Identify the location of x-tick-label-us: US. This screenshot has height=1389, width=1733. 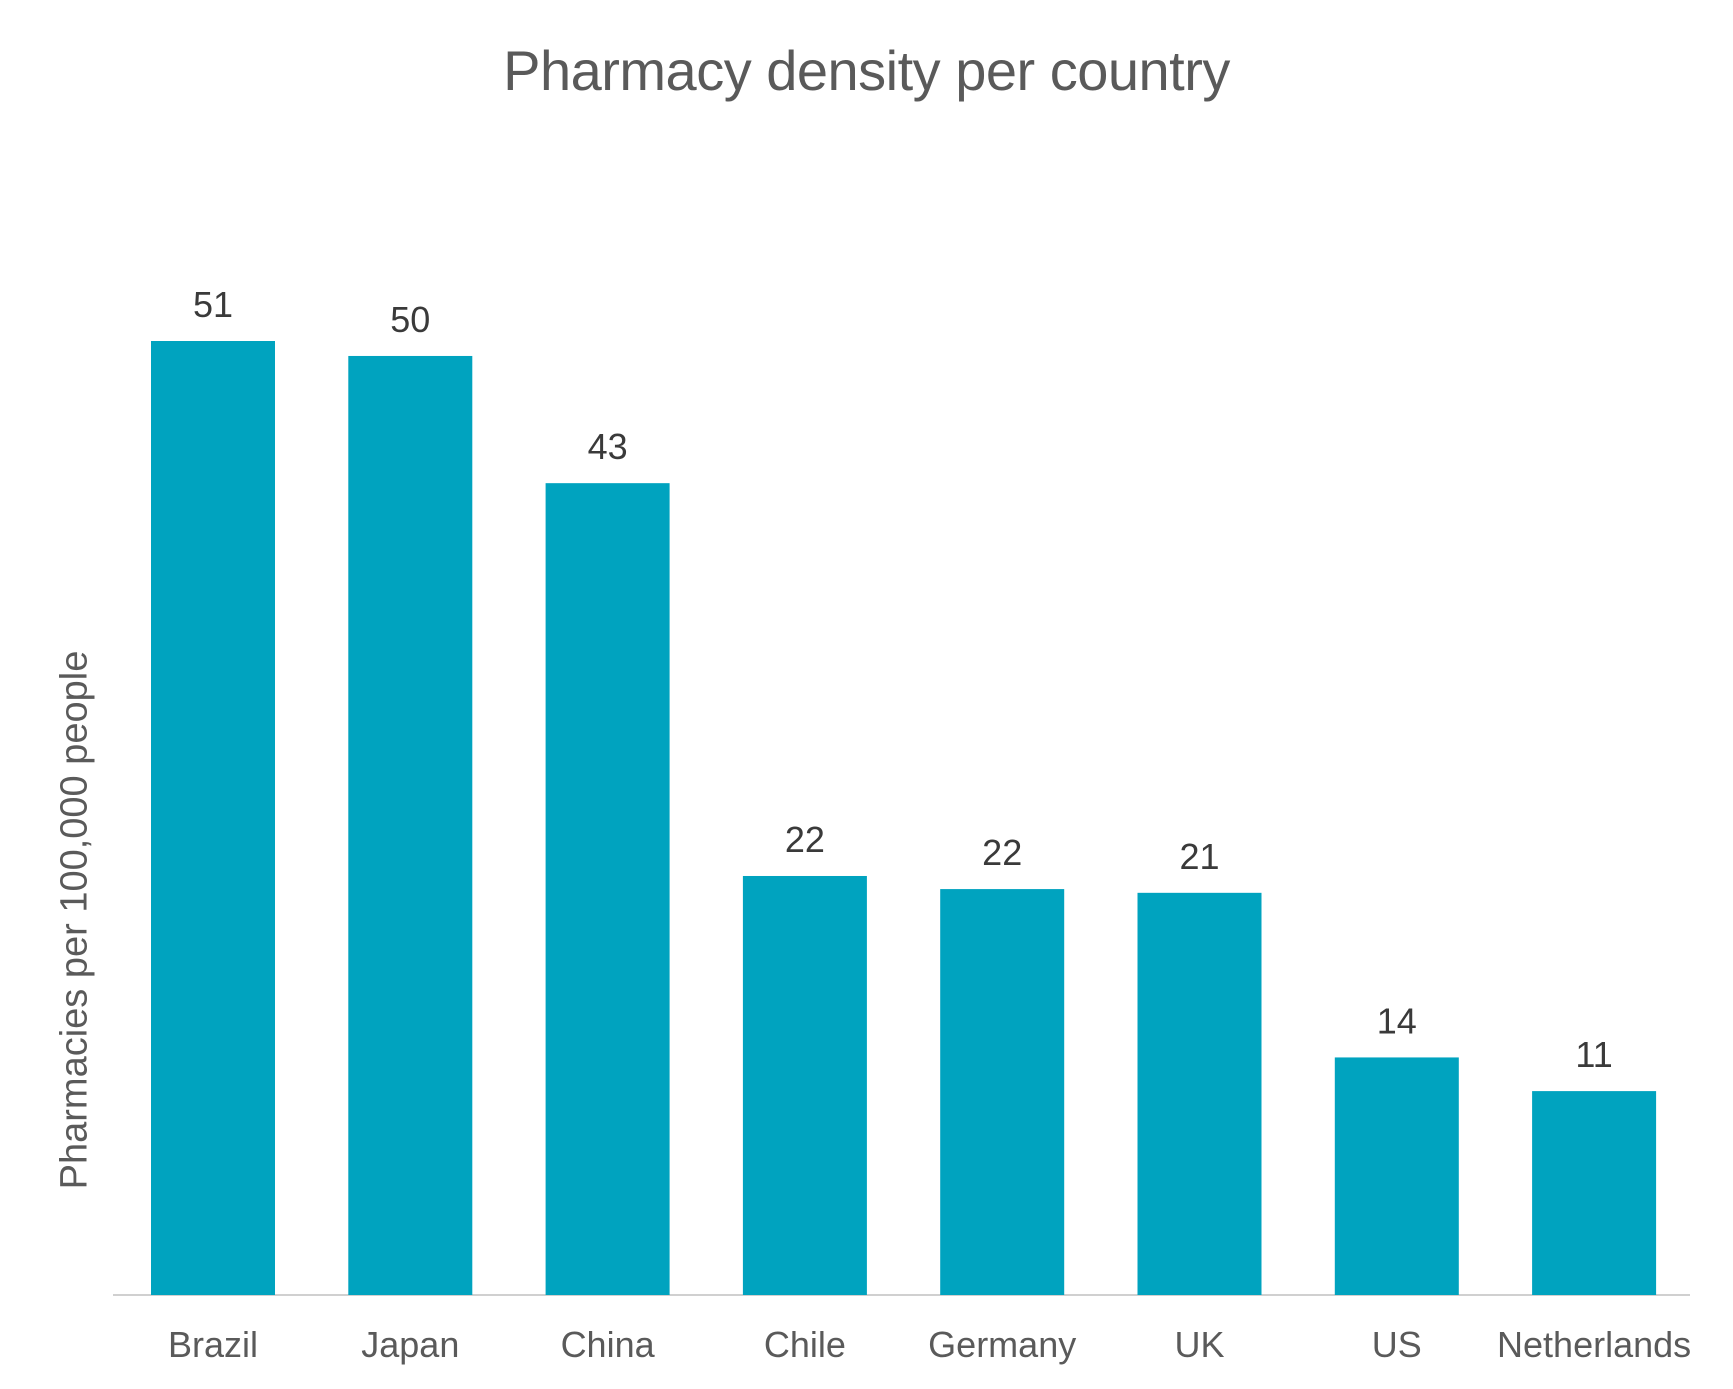
(1397, 1344).